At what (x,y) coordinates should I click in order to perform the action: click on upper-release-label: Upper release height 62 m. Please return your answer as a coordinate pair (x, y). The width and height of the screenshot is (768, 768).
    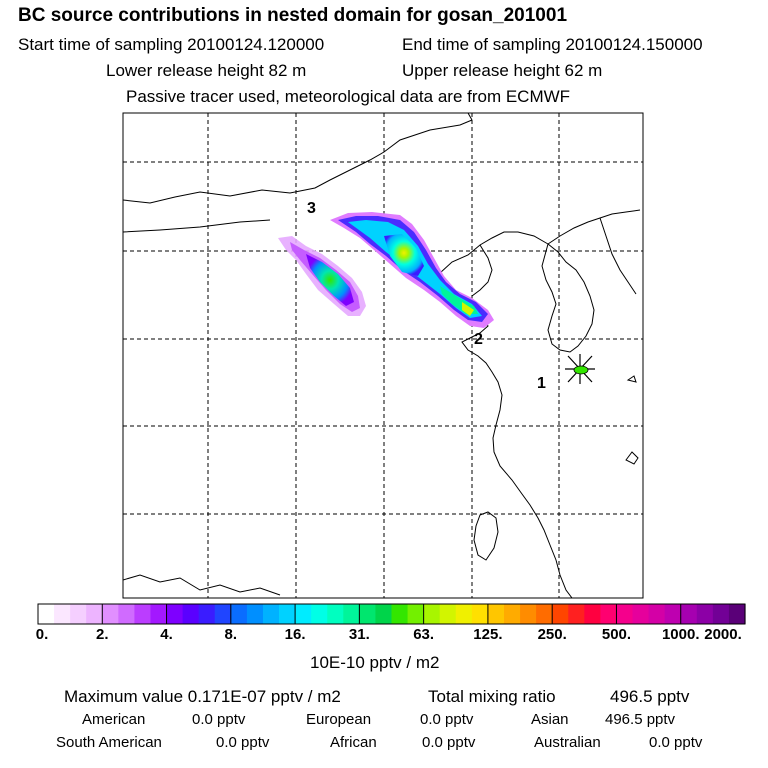
    Looking at the image, I should click on (502, 70).